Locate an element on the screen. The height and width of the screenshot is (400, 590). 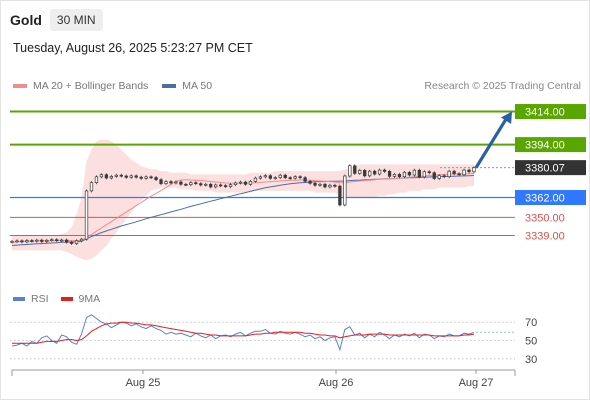
level-label-3414.00: 3414.00 is located at coordinates (545, 113).